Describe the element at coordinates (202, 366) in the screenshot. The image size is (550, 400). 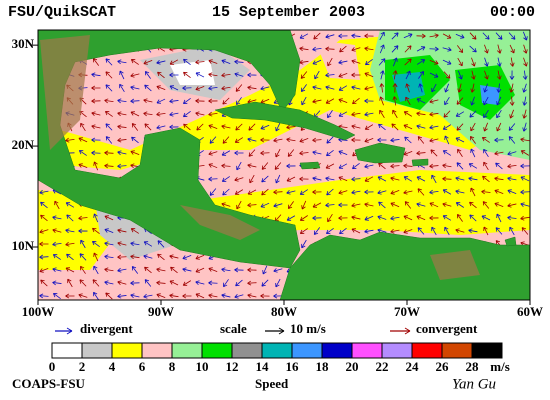
I see `colorbar-tick-label: 10` at that location.